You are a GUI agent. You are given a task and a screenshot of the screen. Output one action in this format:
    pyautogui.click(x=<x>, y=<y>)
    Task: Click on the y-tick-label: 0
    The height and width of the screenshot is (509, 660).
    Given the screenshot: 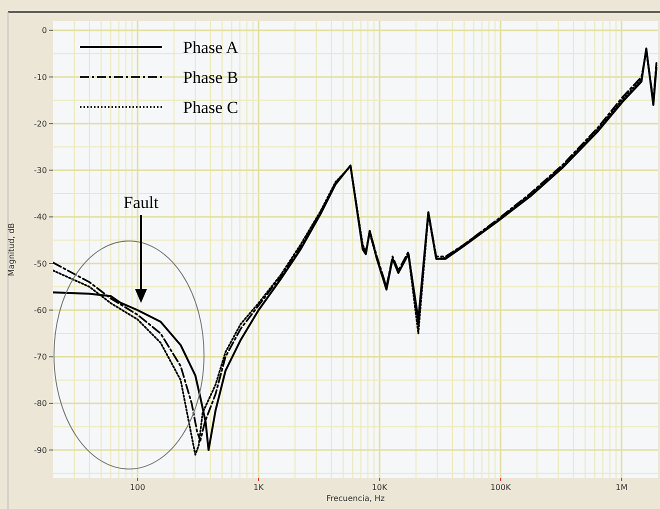 What is the action you would take?
    pyautogui.click(x=44, y=31)
    